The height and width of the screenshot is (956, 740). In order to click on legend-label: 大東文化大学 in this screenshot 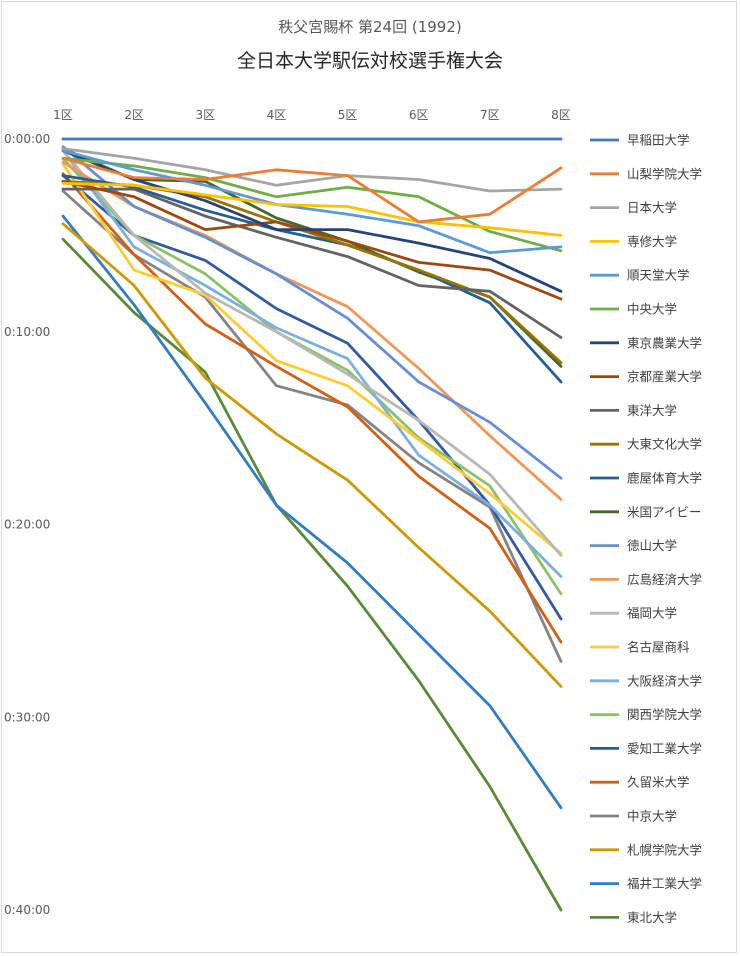, I will do `click(664, 444)`.